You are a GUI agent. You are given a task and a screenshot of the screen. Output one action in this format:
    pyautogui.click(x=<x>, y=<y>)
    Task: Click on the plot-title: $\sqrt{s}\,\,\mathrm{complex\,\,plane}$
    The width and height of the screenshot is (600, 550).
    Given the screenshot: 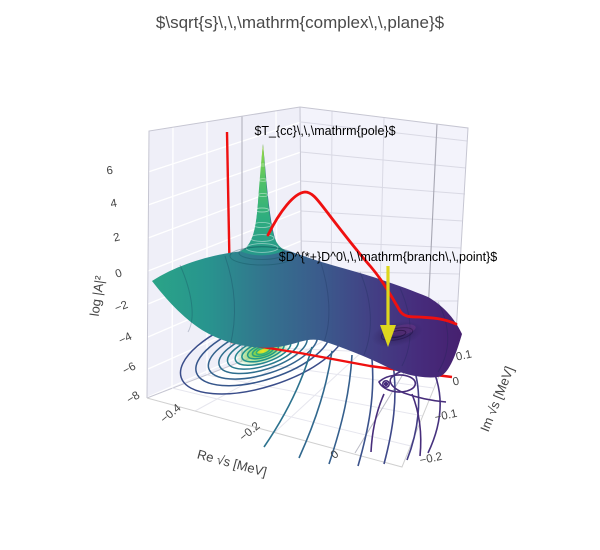 What is the action you would take?
    pyautogui.click(x=300, y=22)
    